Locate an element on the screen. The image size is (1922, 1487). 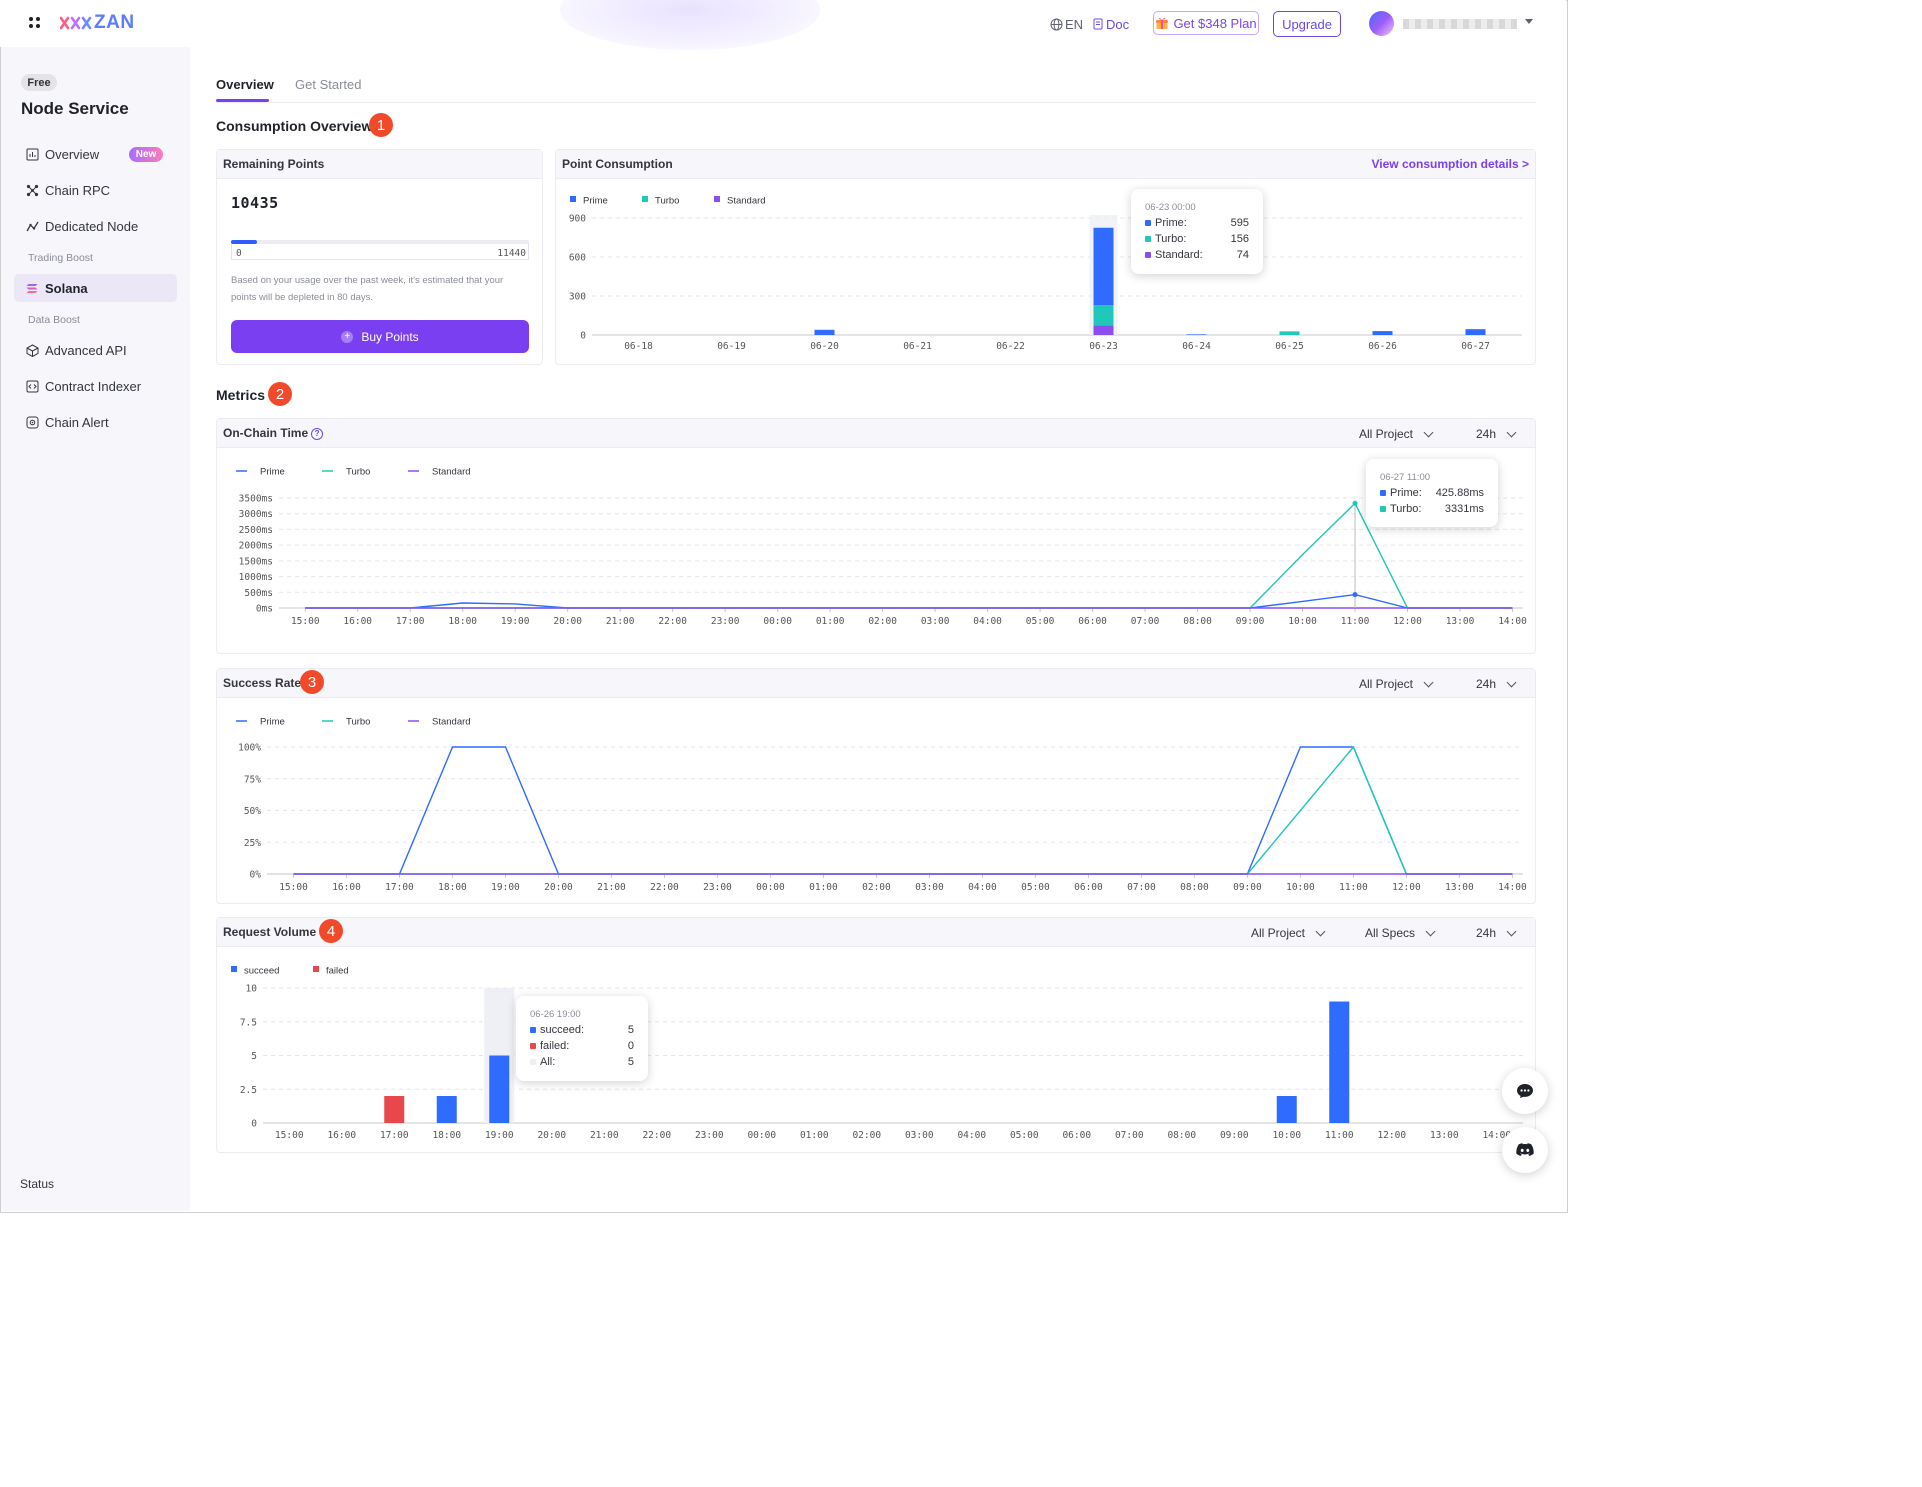
tab-get-started: Get Started is located at coordinates (328, 84).